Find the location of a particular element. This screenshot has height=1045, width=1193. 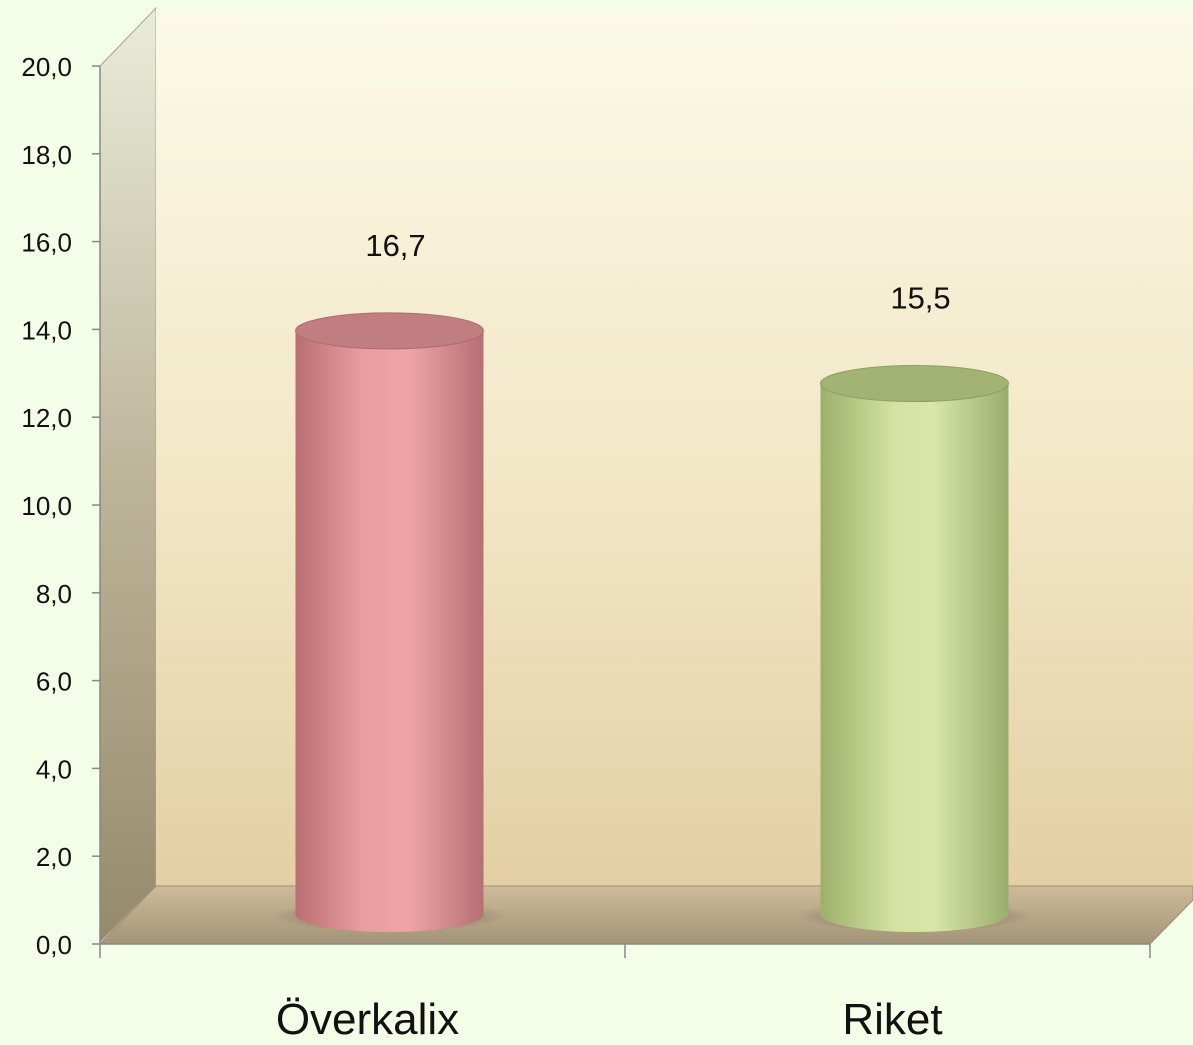

x-axis-ticks is located at coordinates (625, 951).